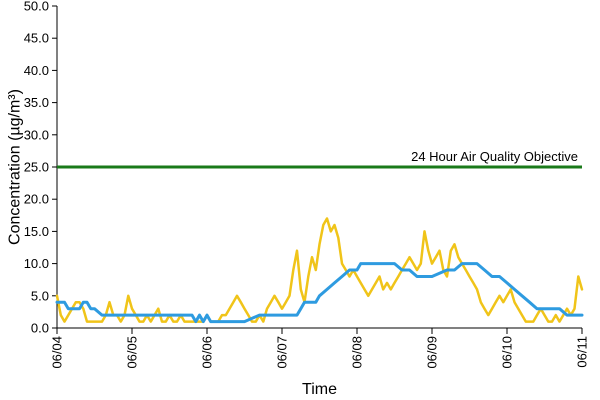 This screenshot has height=400, width=600. What do you see at coordinates (507, 352) in the screenshot?
I see `x-tick-label: 06/10` at bounding box center [507, 352].